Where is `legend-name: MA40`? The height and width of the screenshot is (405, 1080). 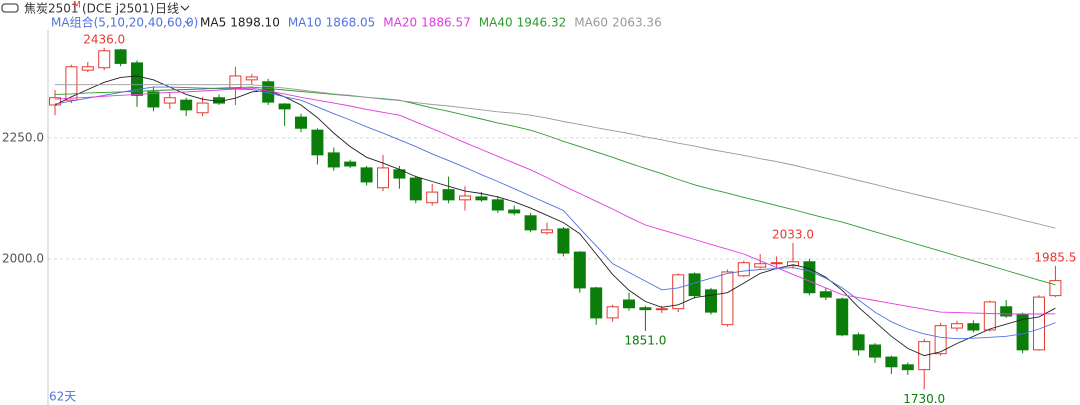
legend-name: MA40 is located at coordinates (496, 23).